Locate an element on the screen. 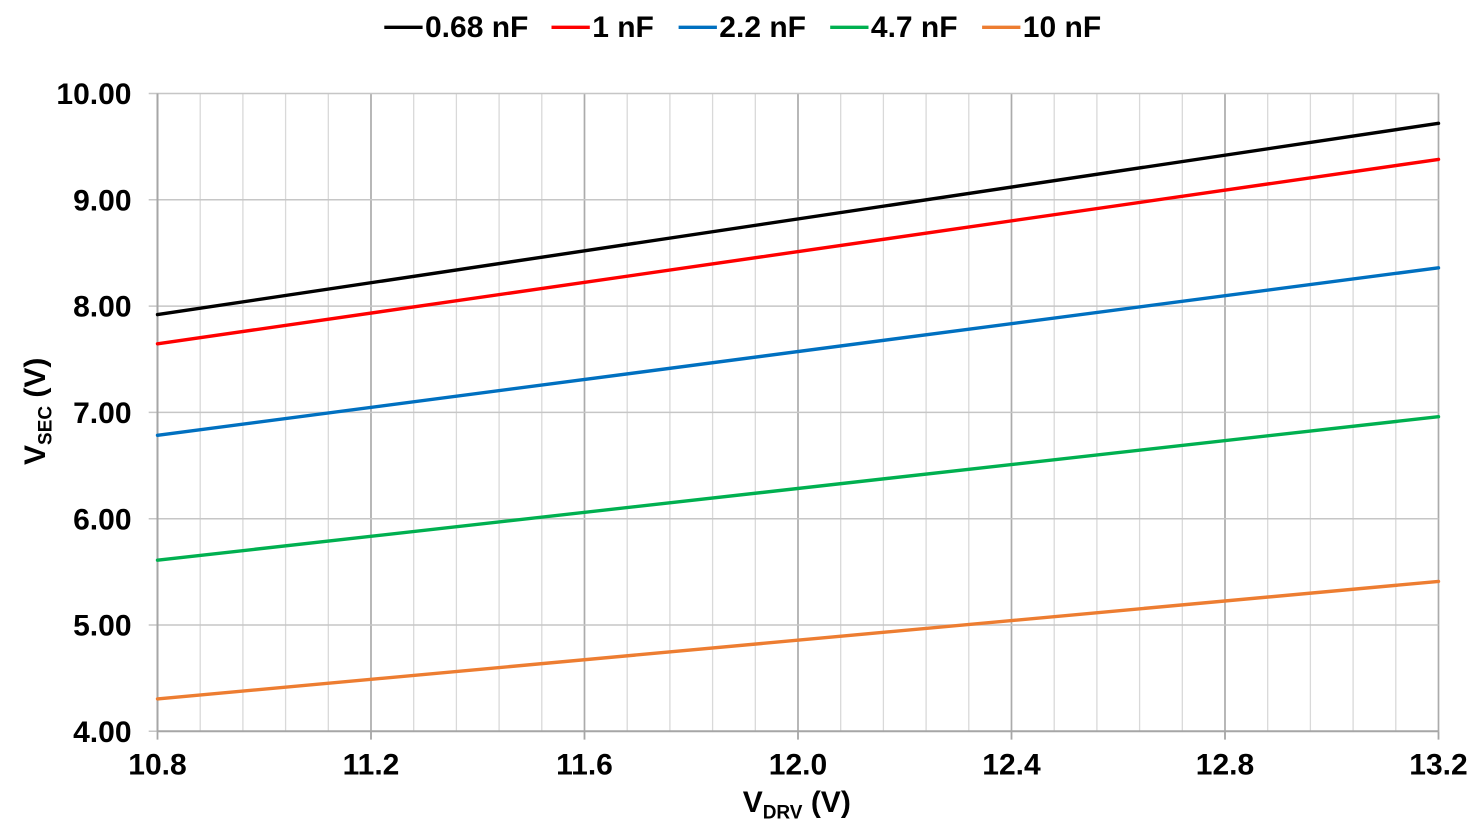 Image resolution: width=1481 pixels, height=839 pixels. svg-text: 0.68 nF is located at coordinates (476, 27).